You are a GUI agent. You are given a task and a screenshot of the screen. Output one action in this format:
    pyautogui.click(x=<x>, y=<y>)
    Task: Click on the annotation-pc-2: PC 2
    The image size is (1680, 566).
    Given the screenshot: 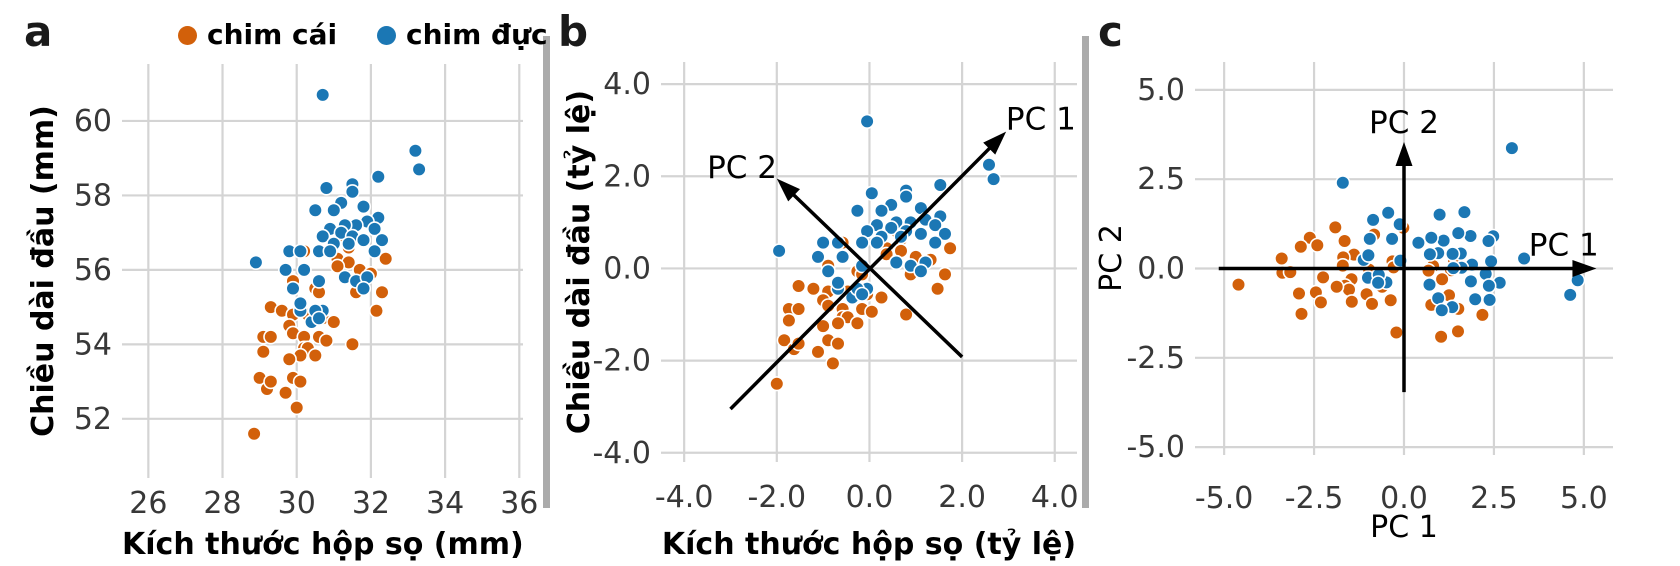 What is the action you would take?
    pyautogui.click(x=742, y=168)
    